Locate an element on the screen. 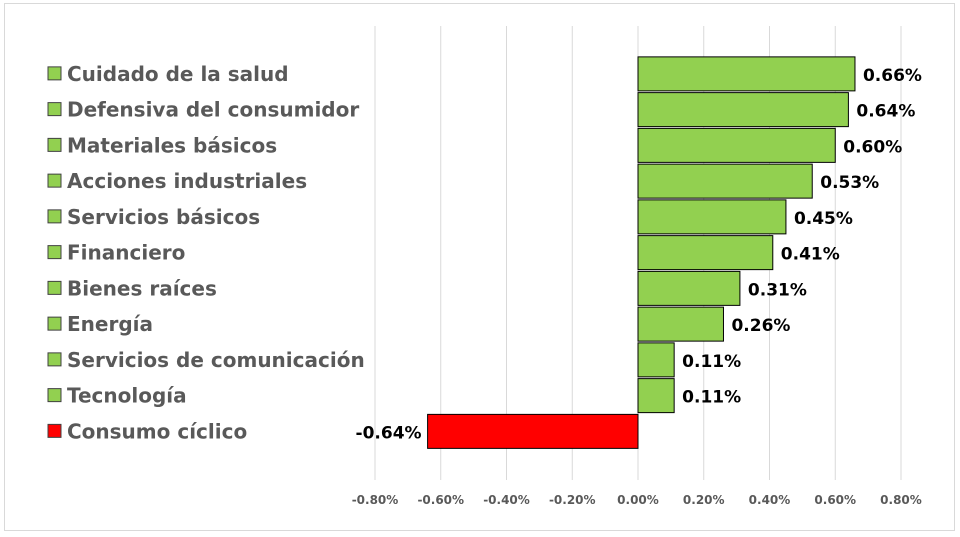 This screenshot has width=960, height=537. category-label: Bienes raíces is located at coordinates (142, 288).